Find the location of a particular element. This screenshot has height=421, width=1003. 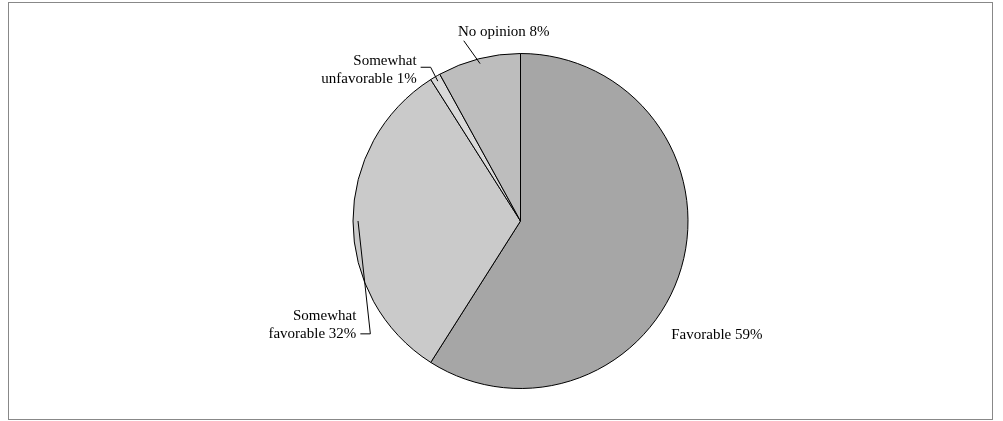

slice-label: Somewhat favorable 32% is located at coordinates (313, 323).